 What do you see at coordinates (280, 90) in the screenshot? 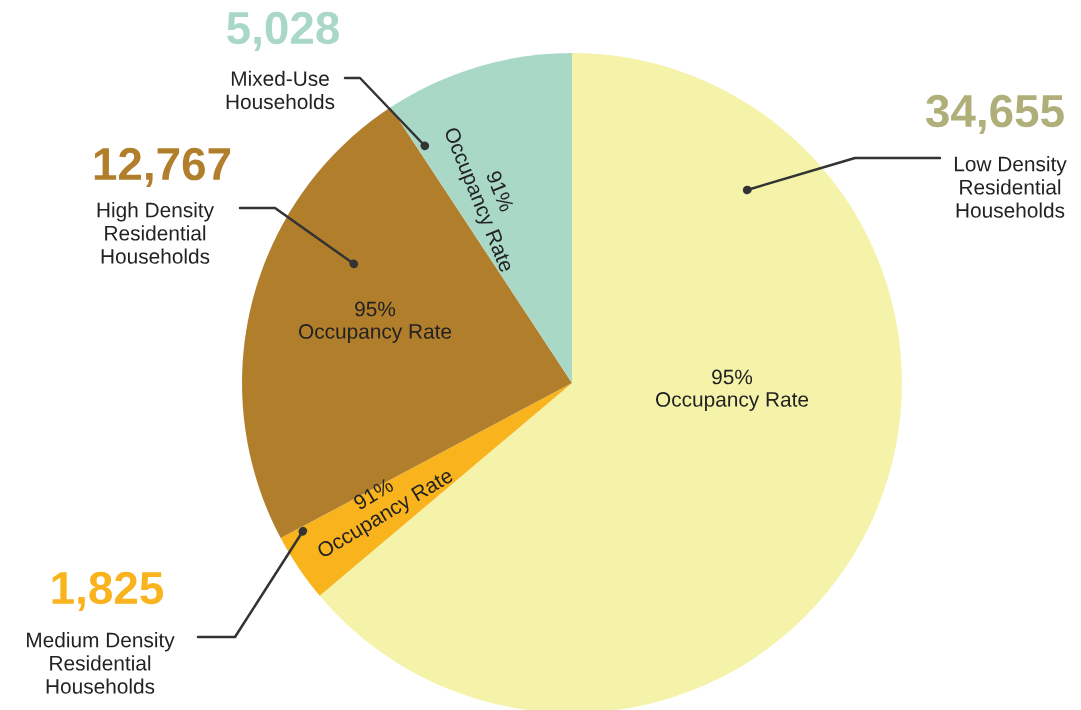
I see `slice-label: Mixed-Use Households` at bounding box center [280, 90].